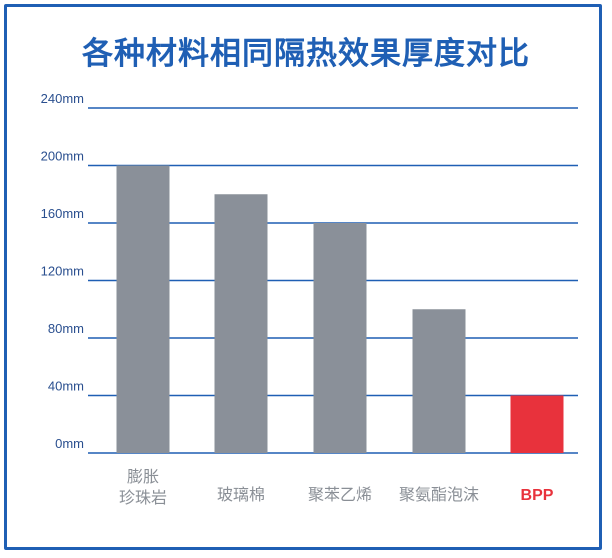 The height and width of the screenshot is (558, 612). I want to click on y-tick-label: 160mm, so click(62, 213).